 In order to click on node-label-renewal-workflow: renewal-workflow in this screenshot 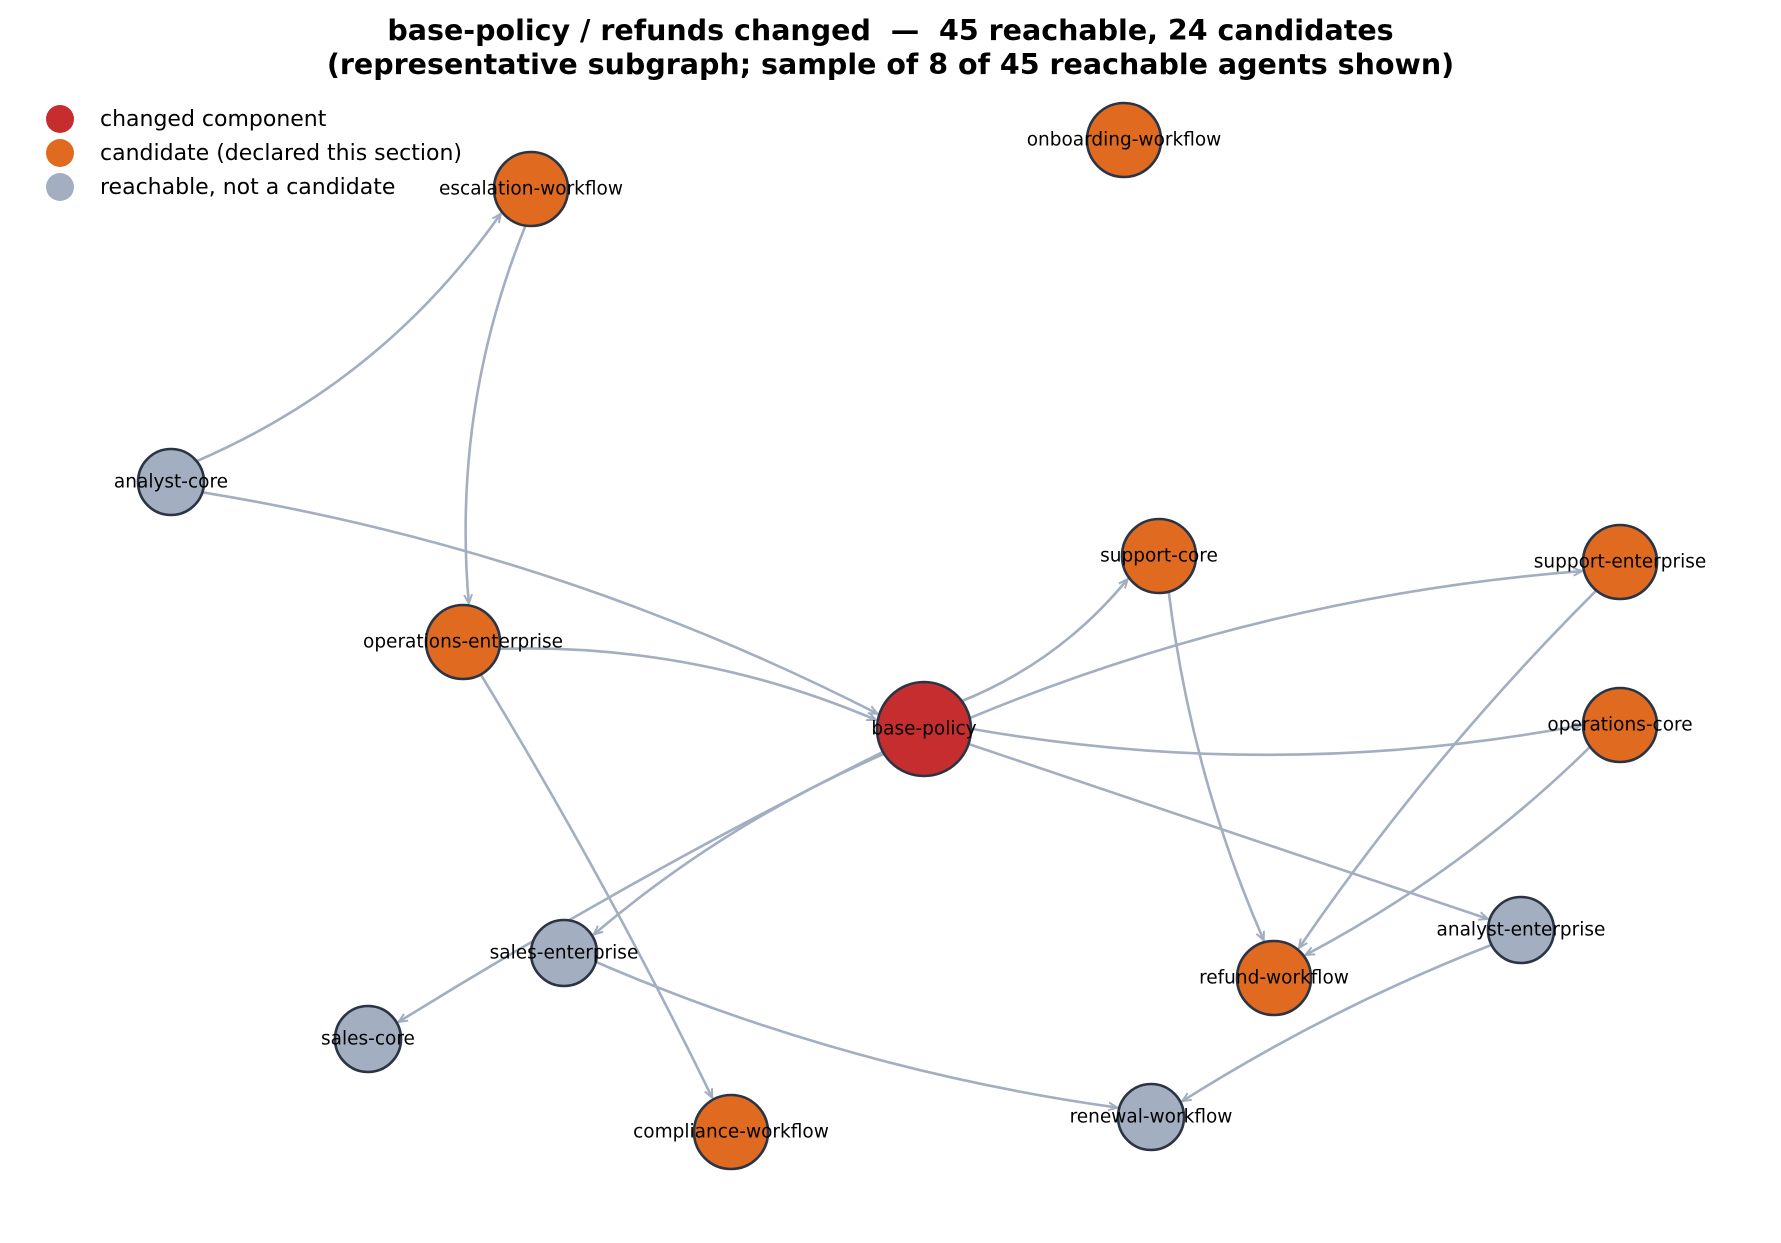, I will do `click(1151, 1117)`.